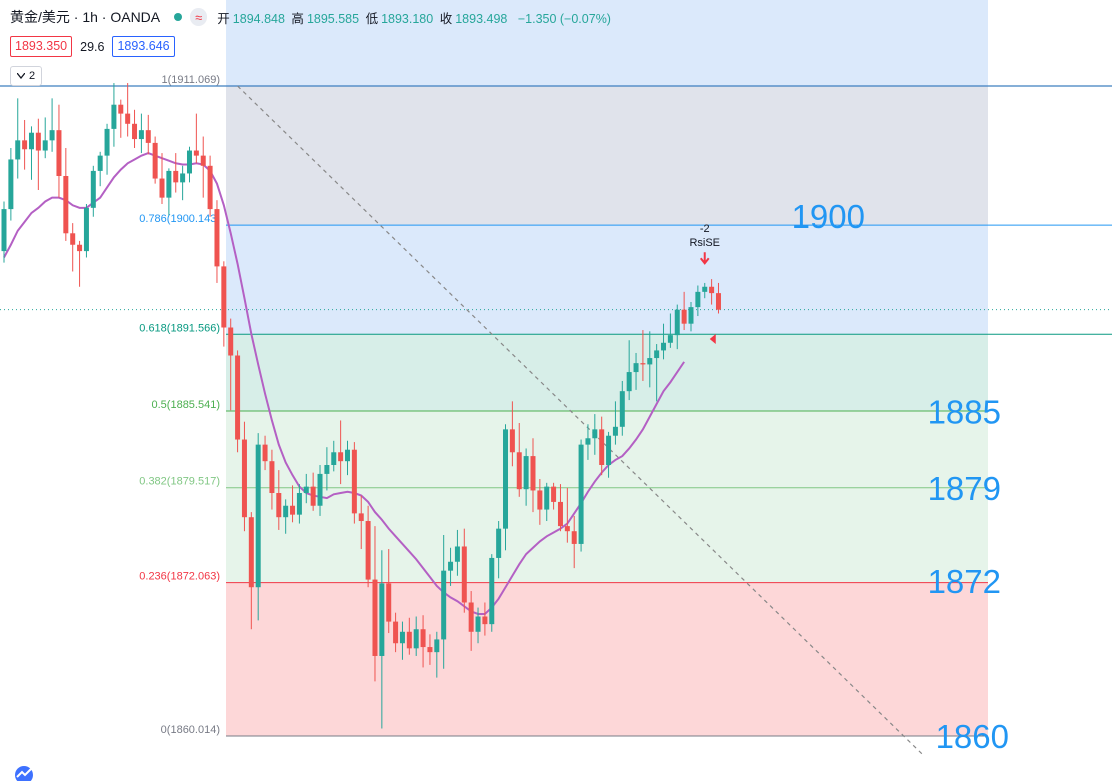 Image resolution: width=1112 pixels, height=784 pixels. Describe the element at coordinates (972, 736) in the screenshot. I see `price-level-label: 1860` at that location.